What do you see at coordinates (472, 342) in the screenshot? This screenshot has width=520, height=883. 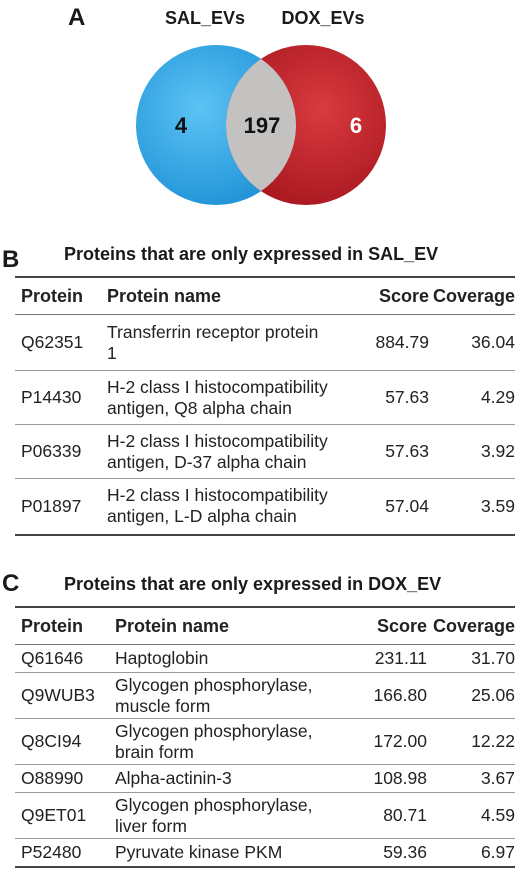 I see `coverage: 36.04` at bounding box center [472, 342].